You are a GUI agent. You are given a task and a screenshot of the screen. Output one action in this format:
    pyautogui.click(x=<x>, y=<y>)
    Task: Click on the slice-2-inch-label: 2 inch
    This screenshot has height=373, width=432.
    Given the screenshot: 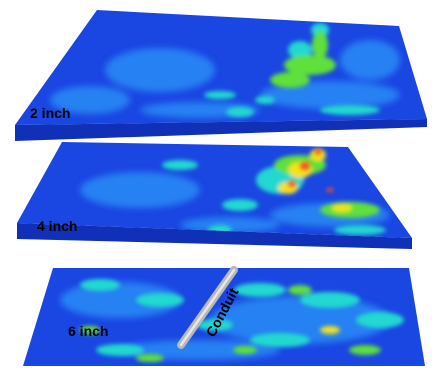 What is the action you would take?
    pyautogui.click(x=50, y=113)
    